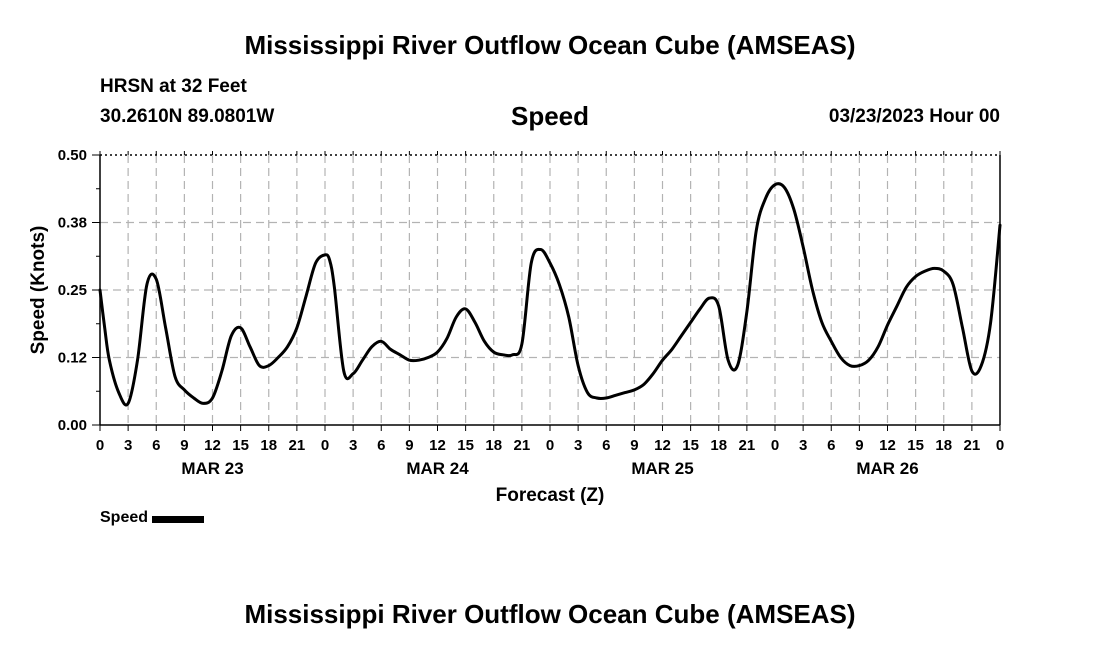  Describe the element at coordinates (72, 155) in the screenshot. I see `y-tick-label: 0.50` at that location.